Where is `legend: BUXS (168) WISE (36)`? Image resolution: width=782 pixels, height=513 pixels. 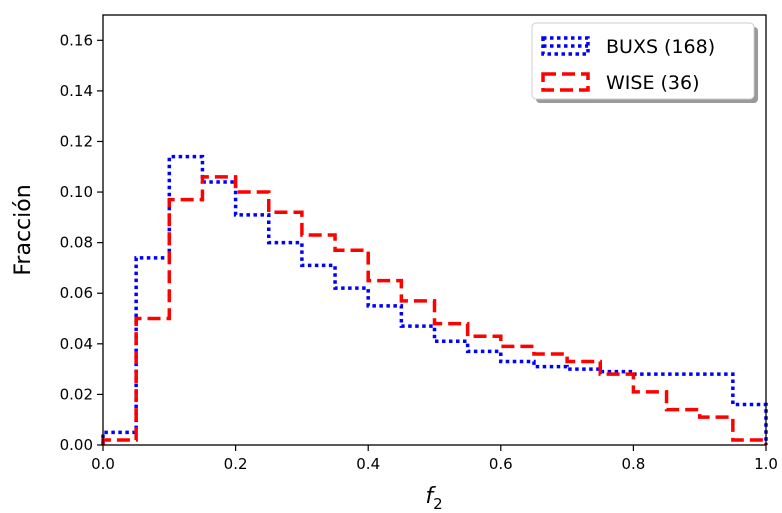
legend: BUXS (168) WISE (36) is located at coordinates (644, 62).